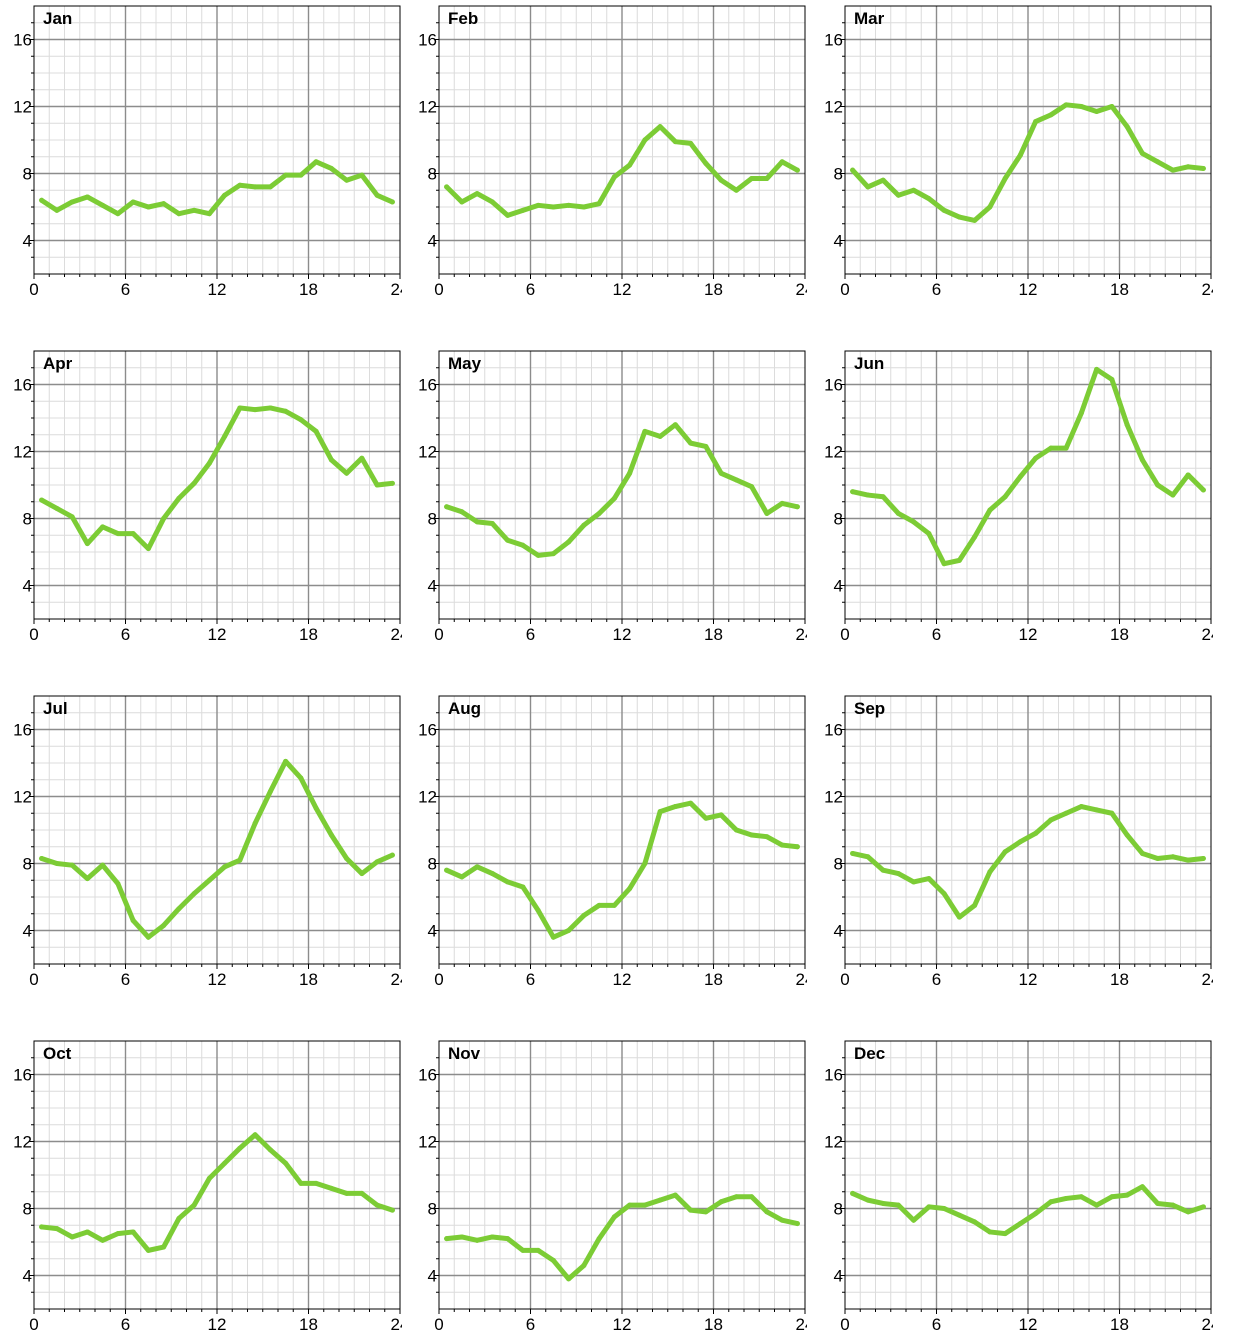  I want to click on chart-title: Jan, so click(57, 18).